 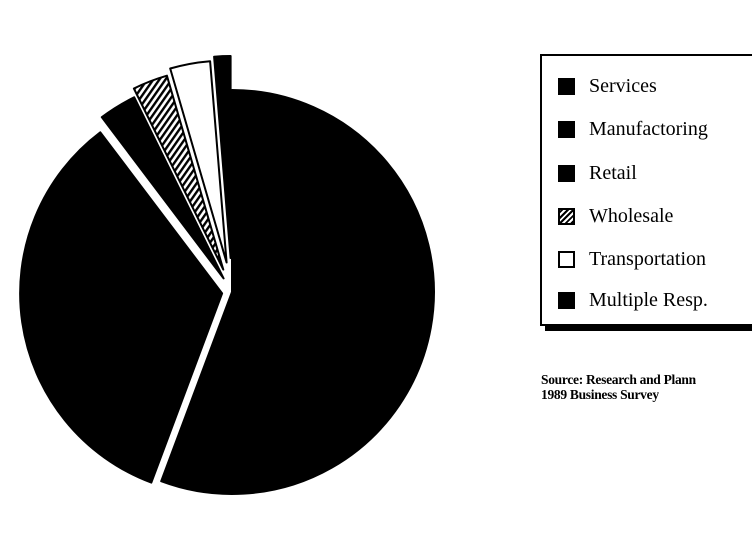 I want to click on legend-label: Manufactoring, so click(x=648, y=128).